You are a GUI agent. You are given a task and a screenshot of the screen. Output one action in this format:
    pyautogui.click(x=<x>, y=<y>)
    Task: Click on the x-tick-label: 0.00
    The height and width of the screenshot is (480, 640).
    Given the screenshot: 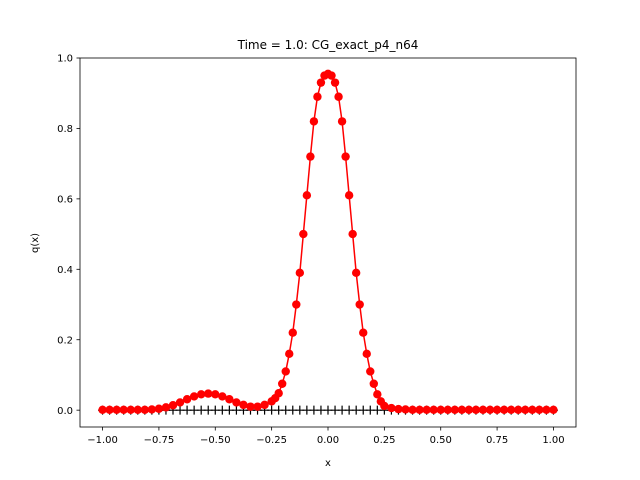 What is the action you would take?
    pyautogui.click(x=328, y=440)
    